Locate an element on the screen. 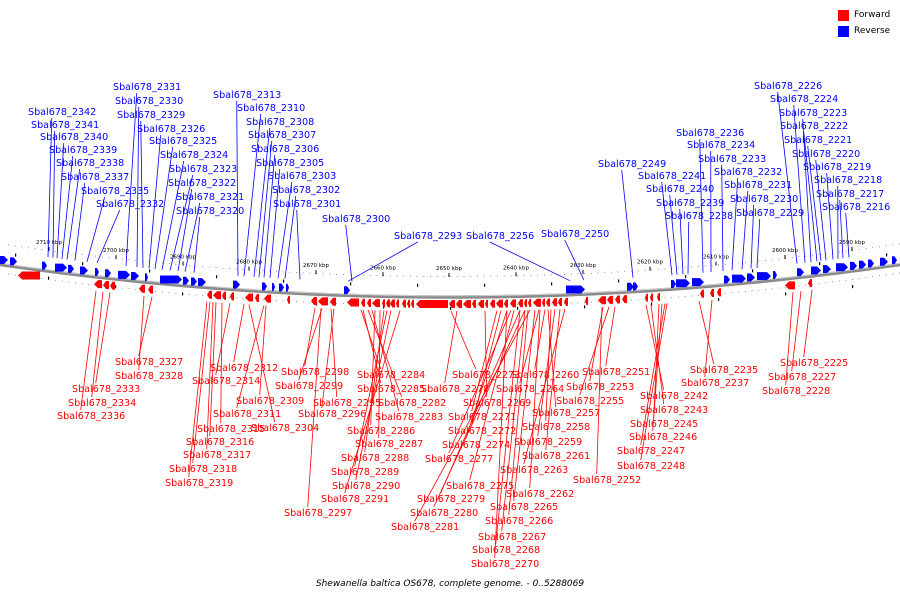  gene-label-sbal678_2306: Sbal678_2306 is located at coordinates (285, 211).